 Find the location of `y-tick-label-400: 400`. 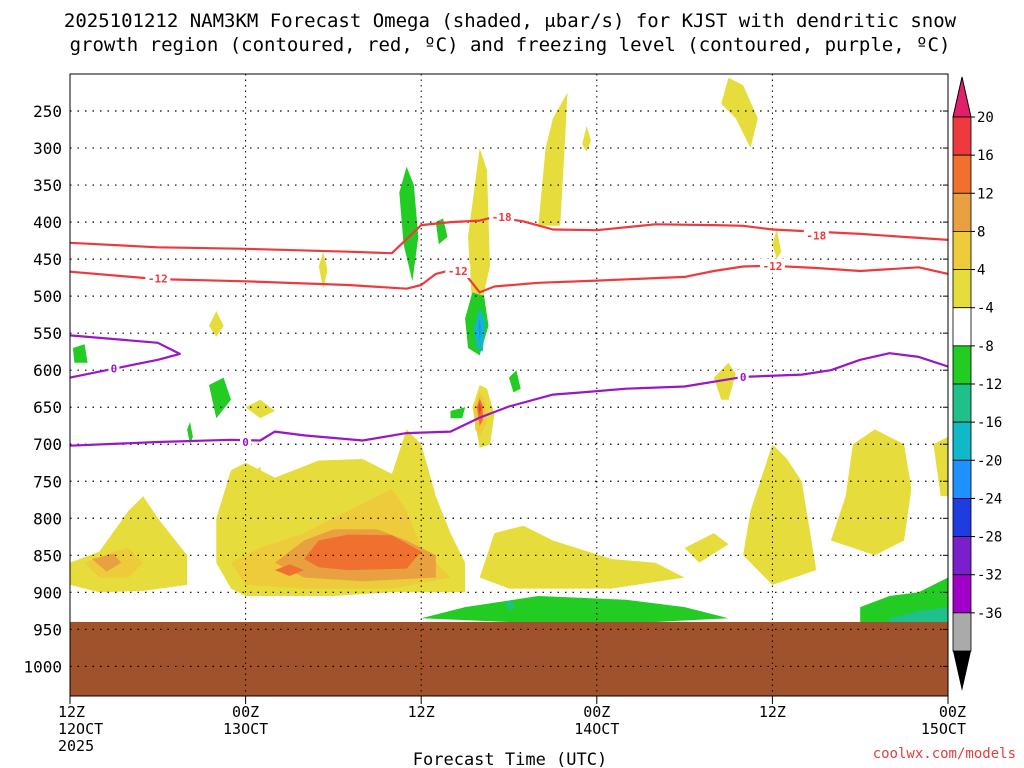

y-tick-label-400: 400 is located at coordinates (47, 222).